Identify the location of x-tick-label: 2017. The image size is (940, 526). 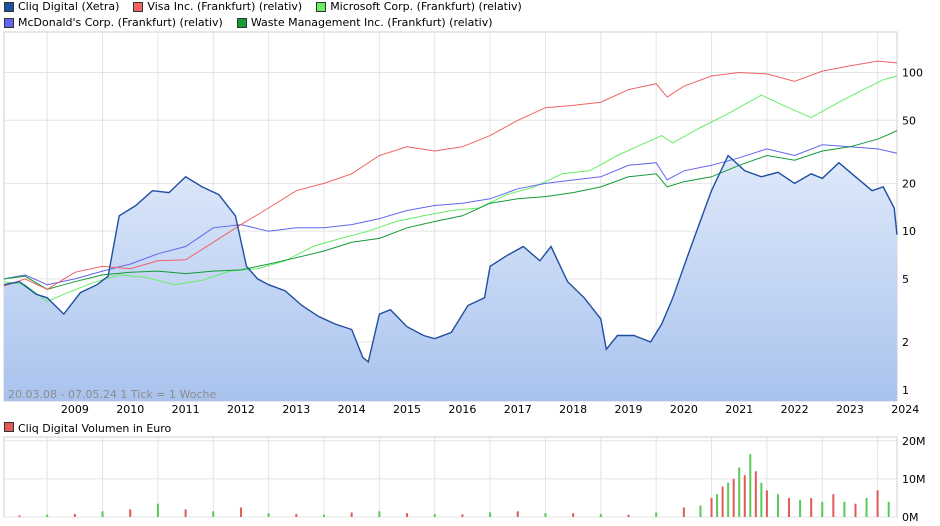
(518, 409).